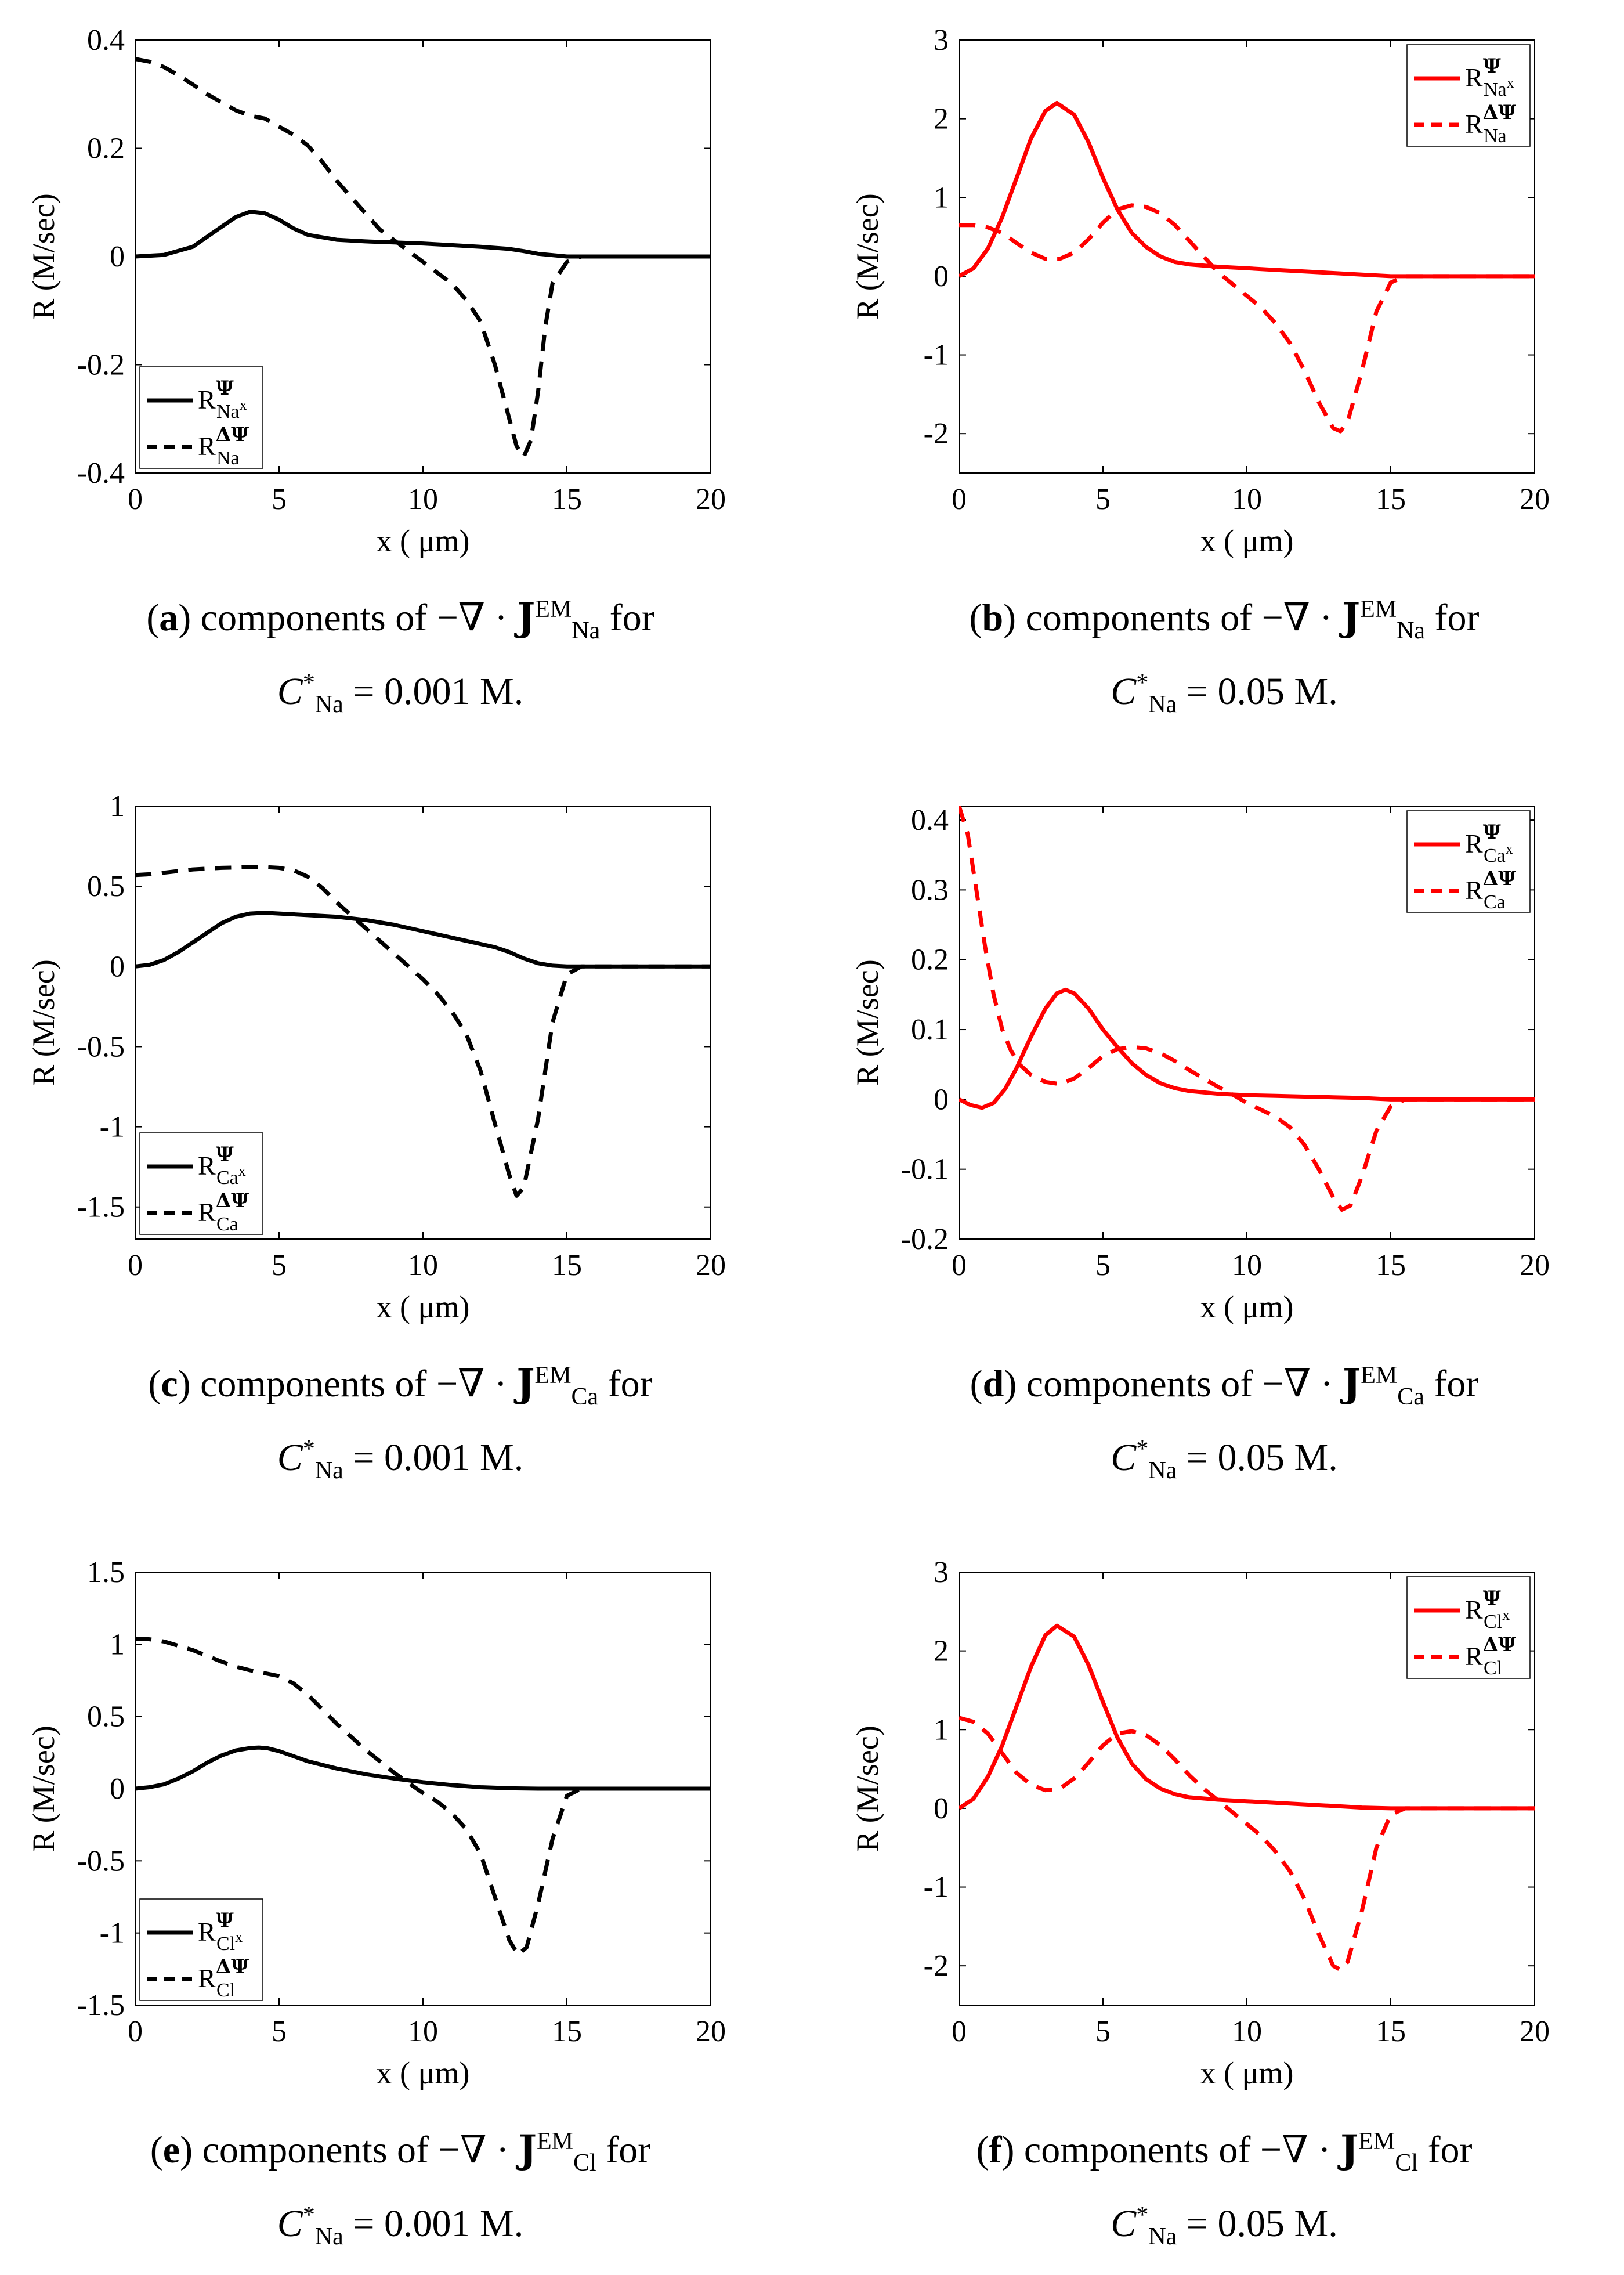 The image size is (1624, 2275). Describe the element at coordinates (101, 1208) in the screenshot. I see `y-tick-label: -1.5` at that location.